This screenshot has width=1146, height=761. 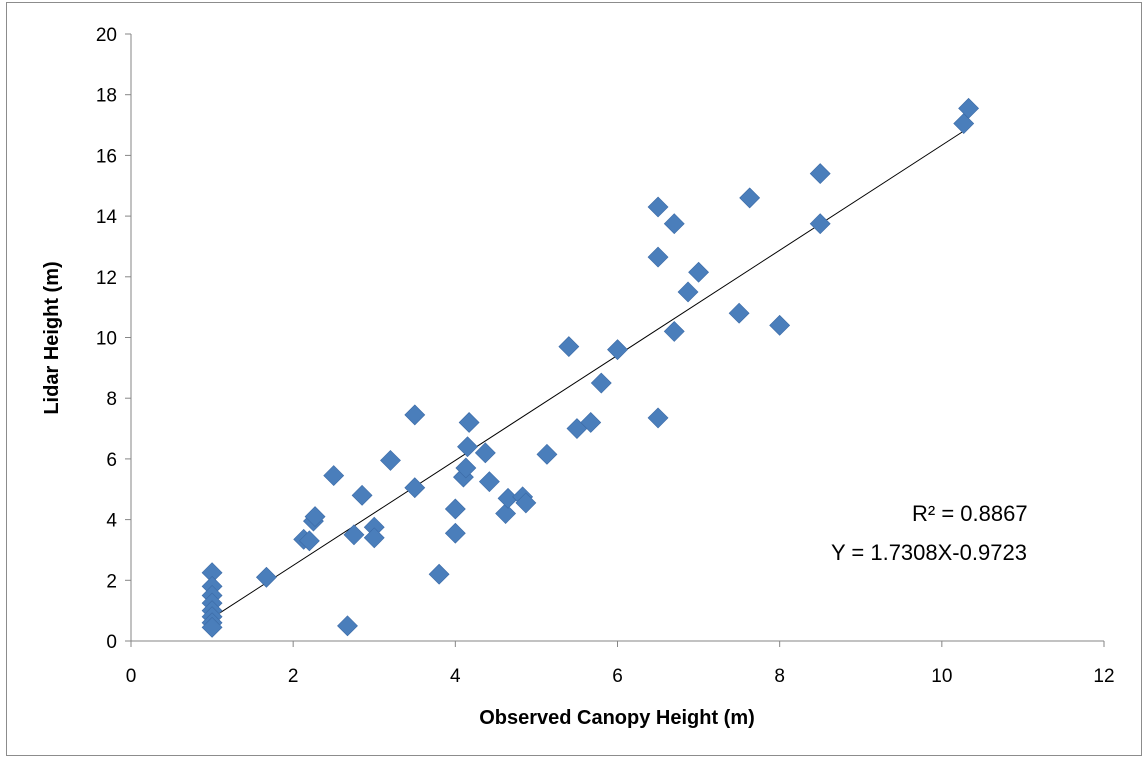 I want to click on equation-annotation: Y = 1.7308X-0.9723, so click(x=929, y=552).